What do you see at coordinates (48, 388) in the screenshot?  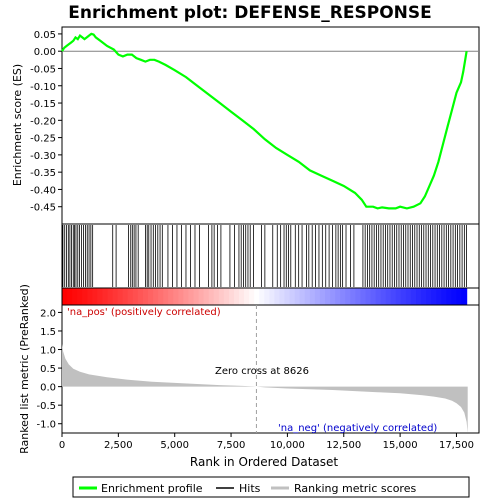 I see `metric-y-tick-label: 0.0` at bounding box center [48, 388].